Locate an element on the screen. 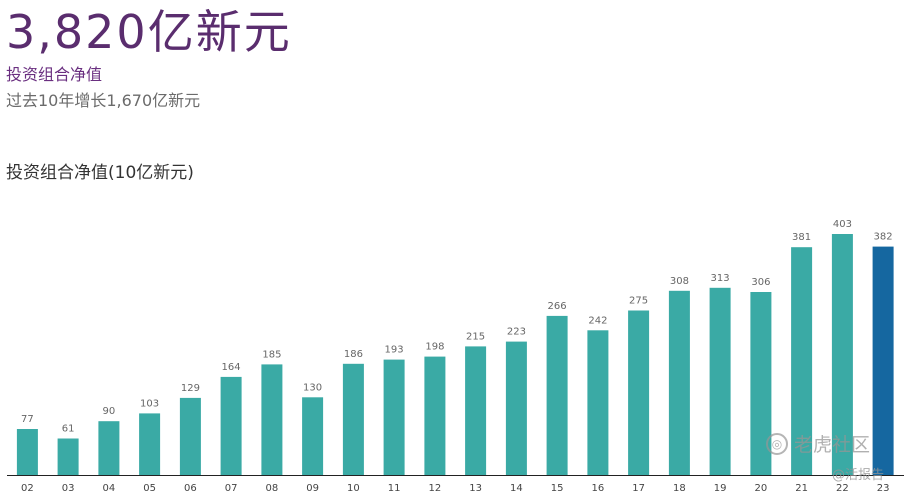 The image size is (911, 497). chart-title: 投资组合净值(10亿新元) is located at coordinates (100, 173).